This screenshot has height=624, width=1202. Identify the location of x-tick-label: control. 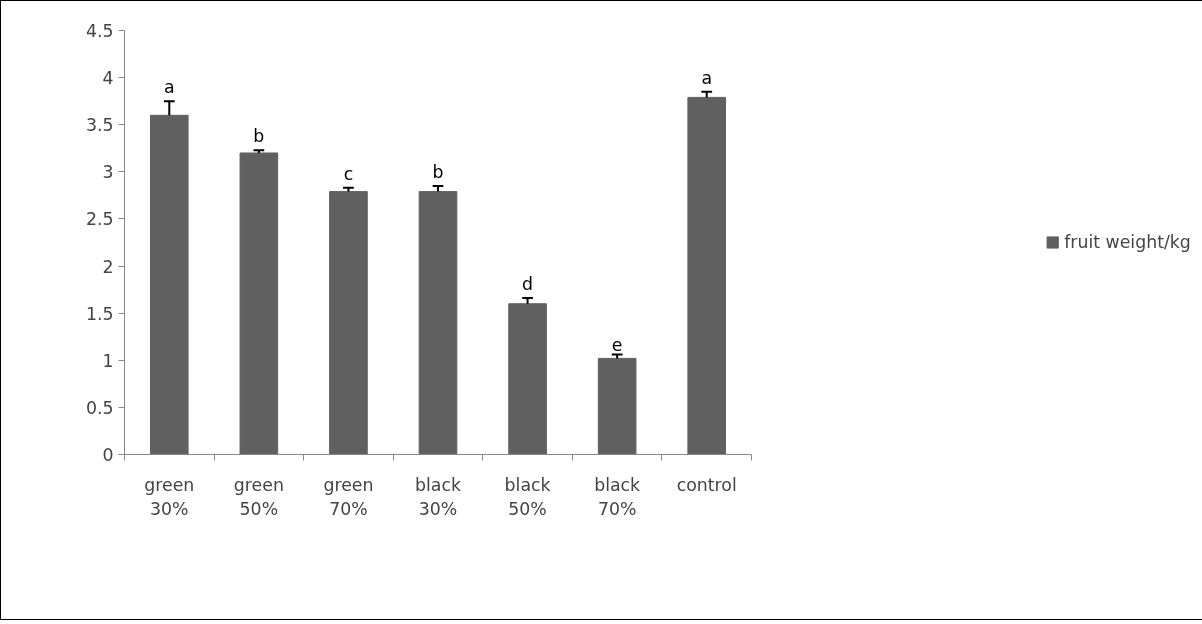
(706, 484).